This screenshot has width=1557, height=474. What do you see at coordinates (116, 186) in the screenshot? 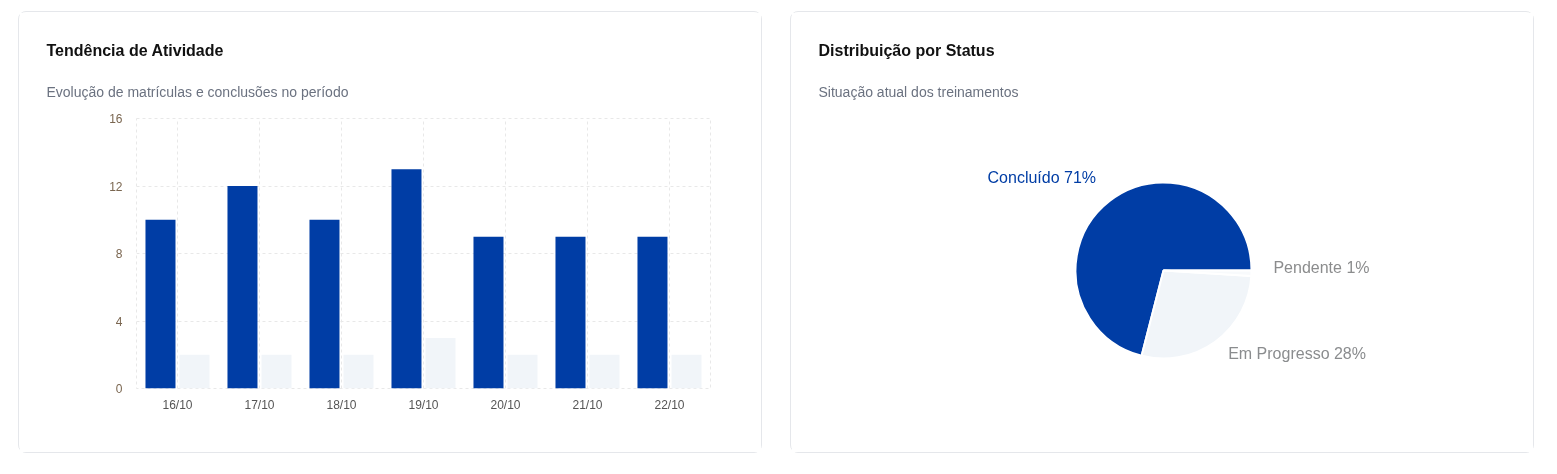
I see `y-tick-label: 12` at bounding box center [116, 186].